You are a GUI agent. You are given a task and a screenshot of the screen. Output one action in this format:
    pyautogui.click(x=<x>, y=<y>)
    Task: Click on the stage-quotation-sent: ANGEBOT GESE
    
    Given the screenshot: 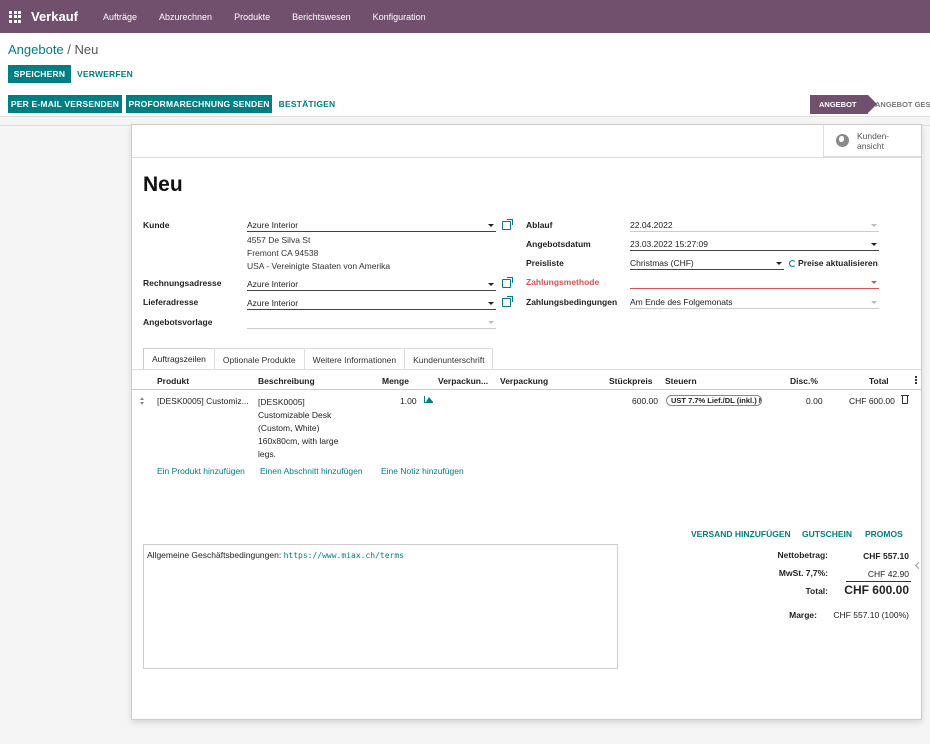 What is the action you would take?
    pyautogui.click(x=902, y=104)
    